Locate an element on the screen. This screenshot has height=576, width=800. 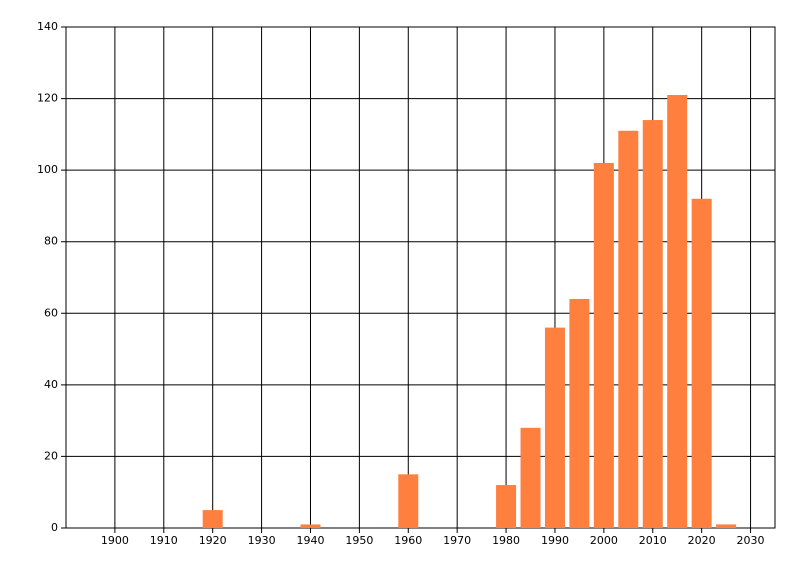
y-tick-label: 80 is located at coordinates (51, 241).